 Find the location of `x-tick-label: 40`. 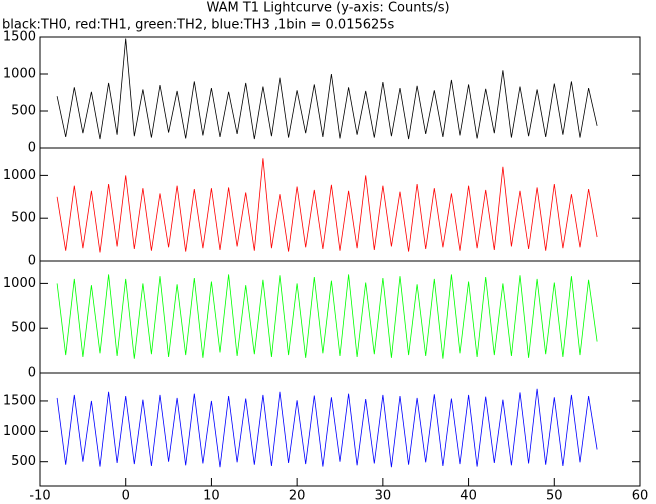

x-tick-label: 40 is located at coordinates (468, 496).